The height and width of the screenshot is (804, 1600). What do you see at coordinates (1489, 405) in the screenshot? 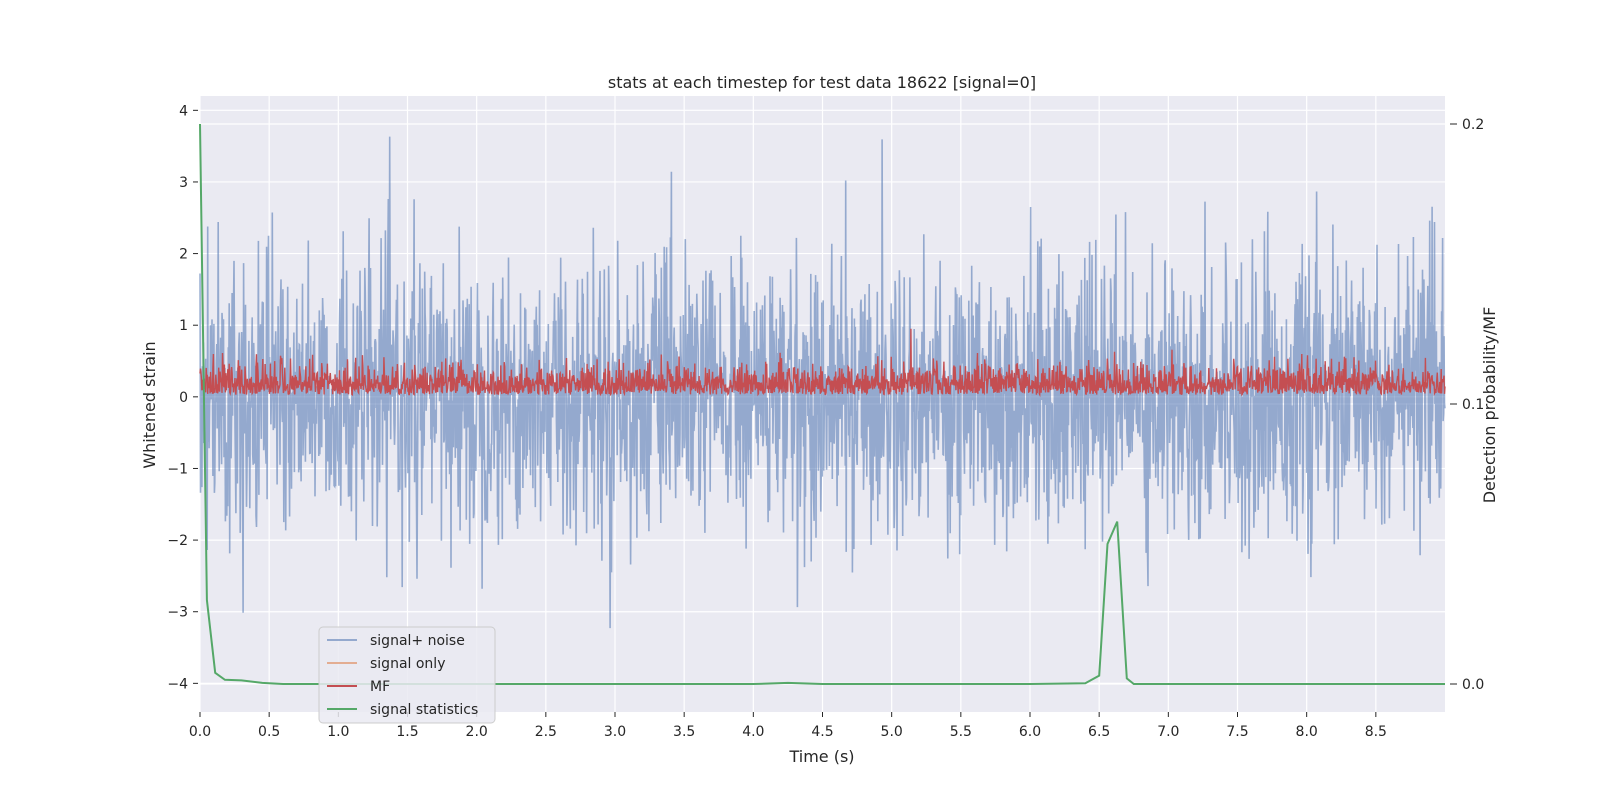
I see `y2-axis-label: Detection probability/MF` at bounding box center [1489, 405].